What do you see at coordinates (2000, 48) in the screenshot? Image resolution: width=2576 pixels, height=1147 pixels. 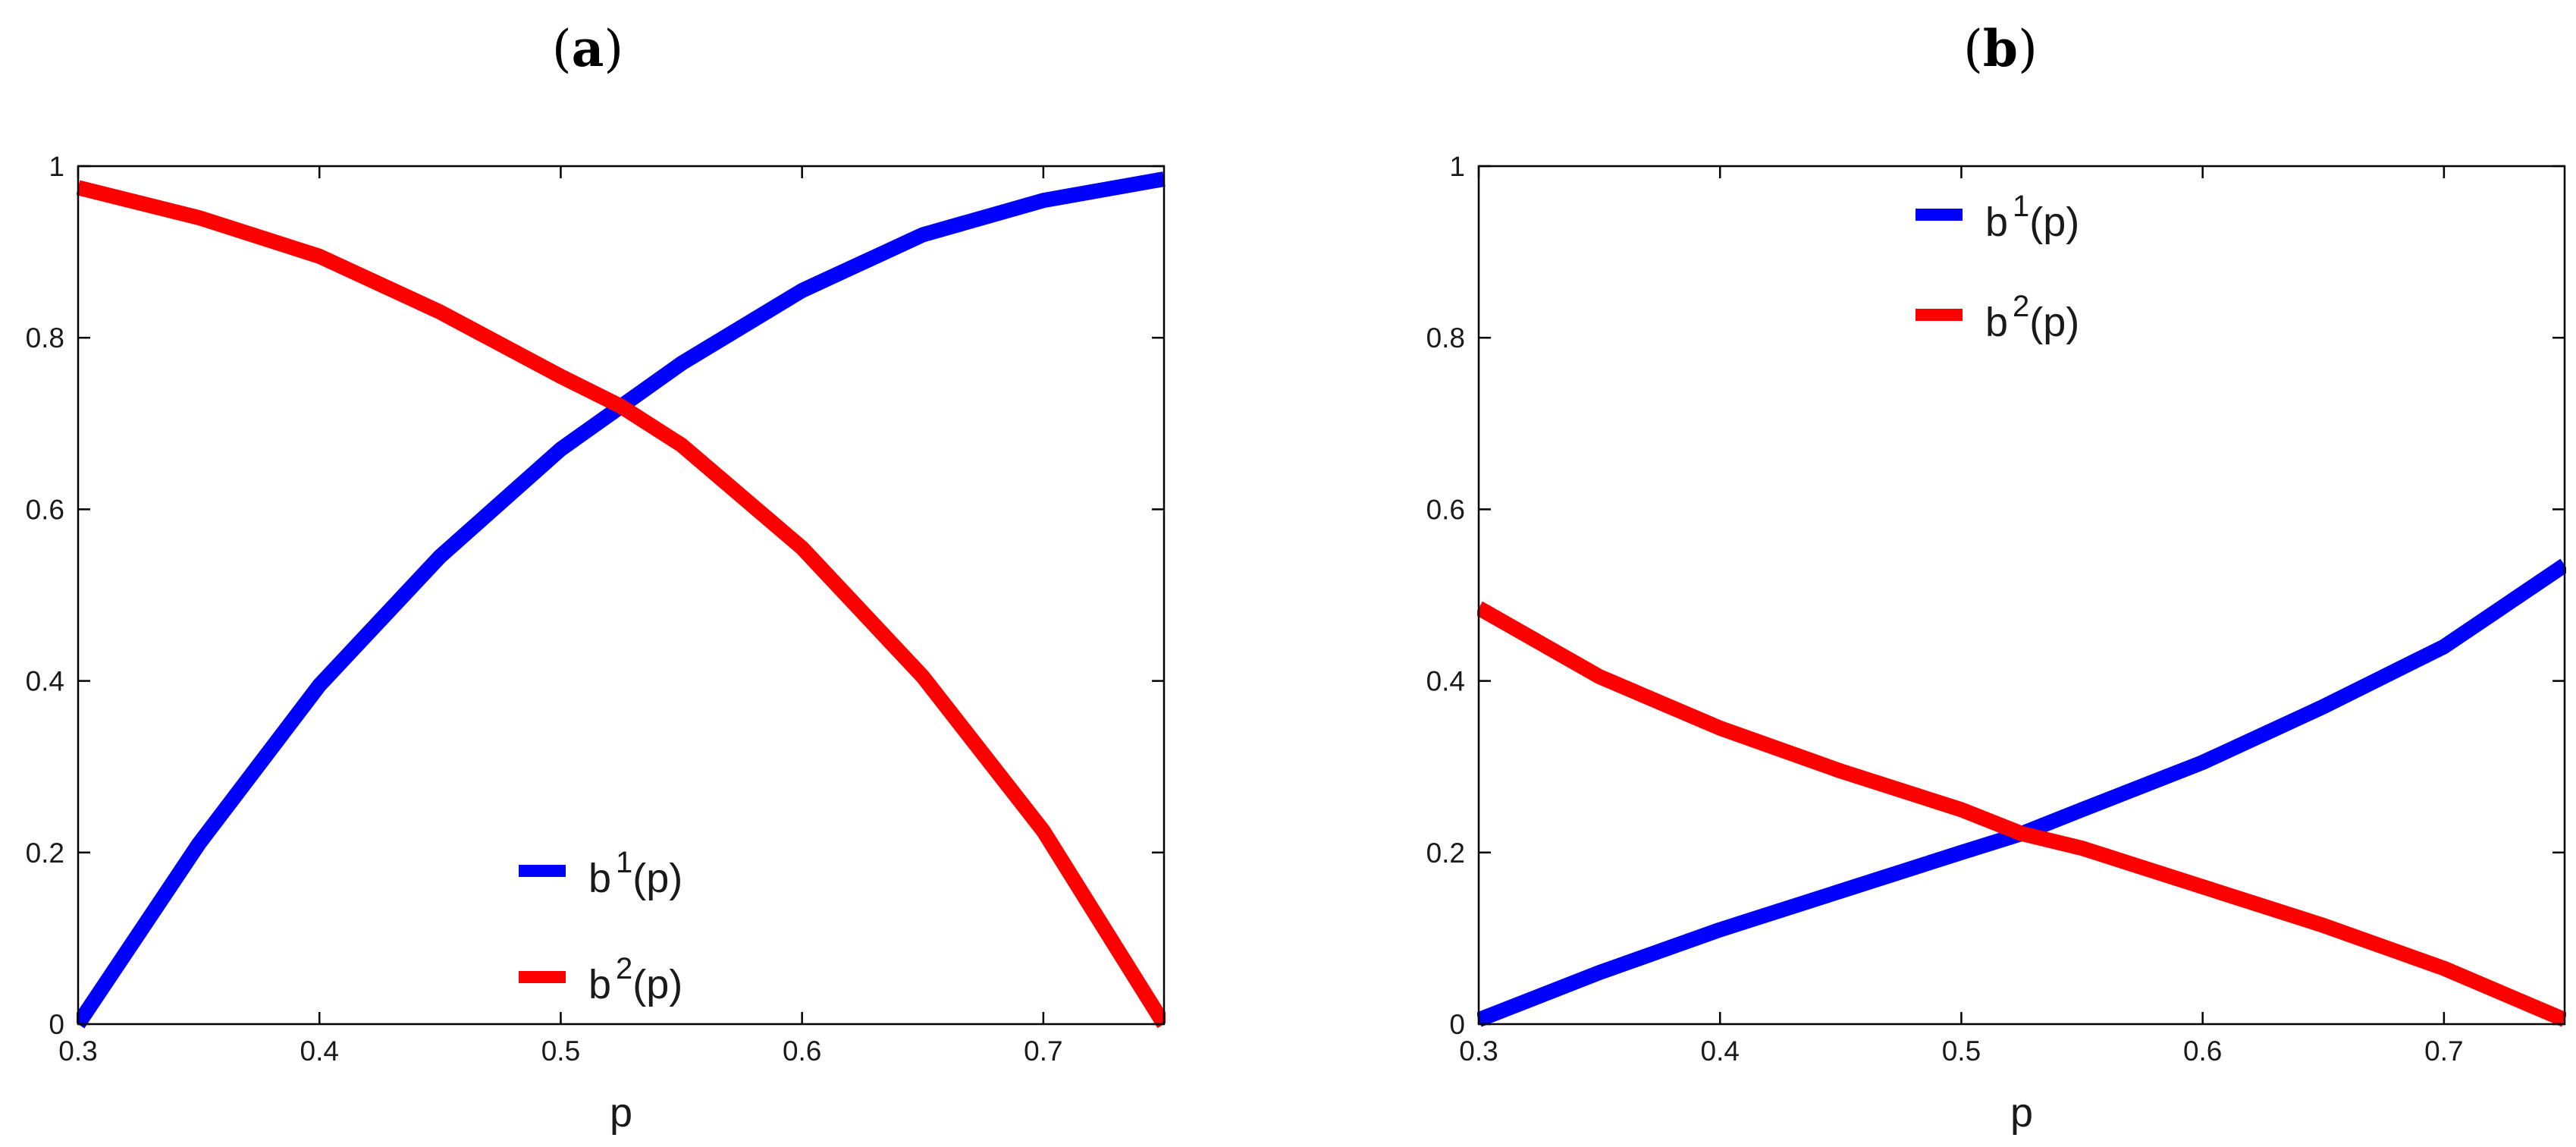 I see `panel-title: (b)` at bounding box center [2000, 48].